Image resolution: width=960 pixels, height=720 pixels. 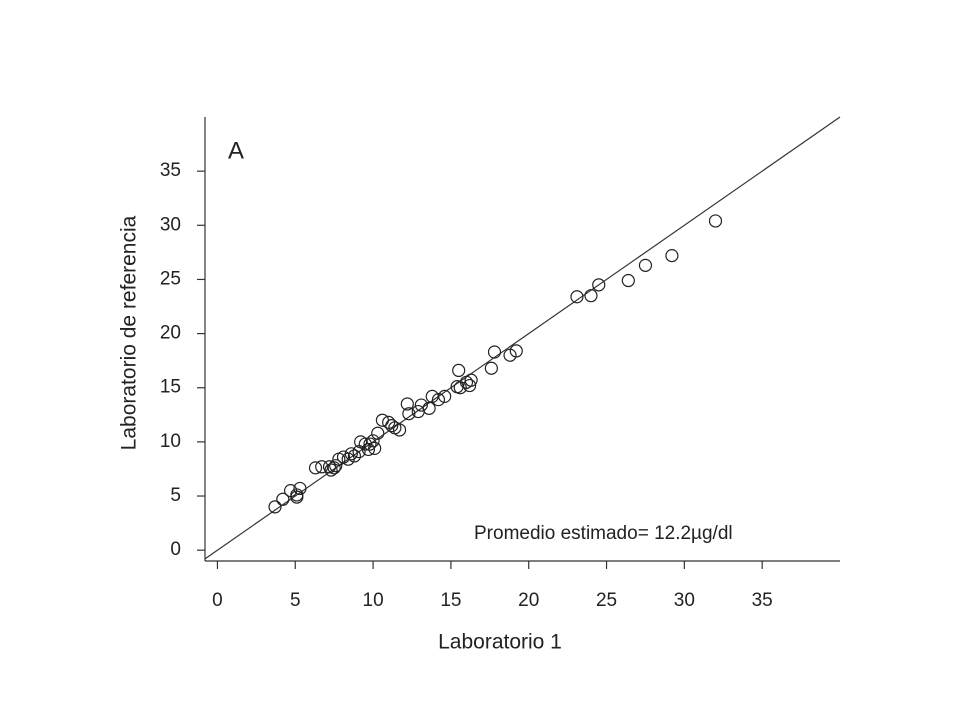 What do you see at coordinates (373, 600) in the screenshot?
I see `x-tick-label: 10` at bounding box center [373, 600].